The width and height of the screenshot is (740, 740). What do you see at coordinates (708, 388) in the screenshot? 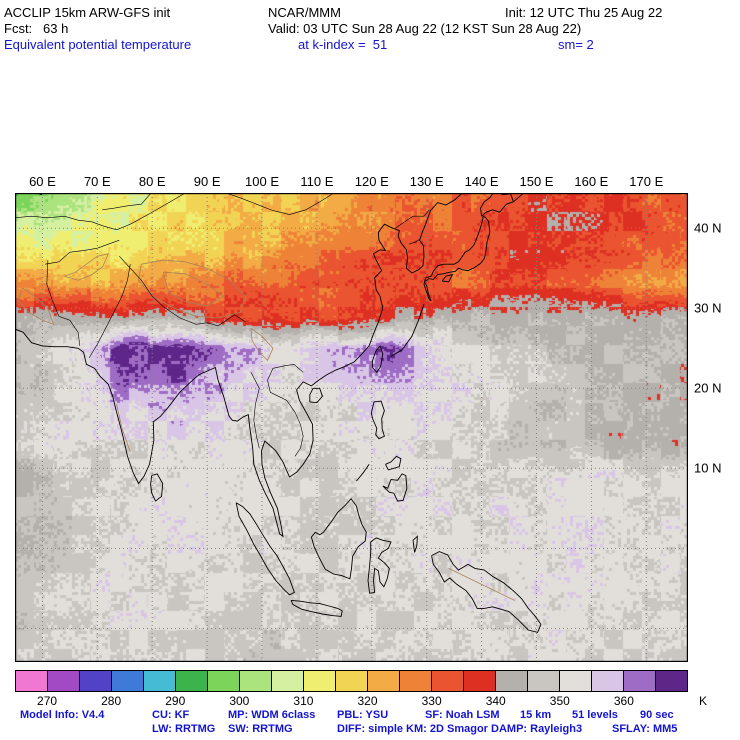
I see `lat-label: 20 N` at bounding box center [708, 388].